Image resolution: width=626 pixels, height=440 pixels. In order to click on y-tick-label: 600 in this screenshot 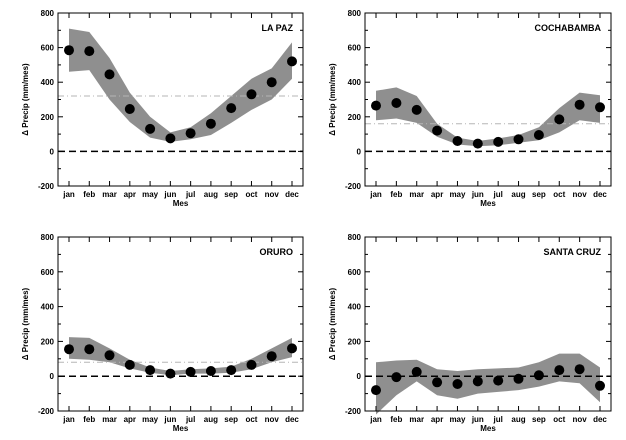, I will do `click(48, 48)`.